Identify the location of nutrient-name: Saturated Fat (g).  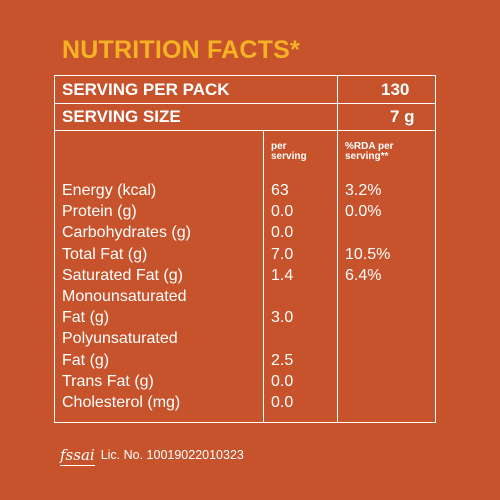
(122, 275).